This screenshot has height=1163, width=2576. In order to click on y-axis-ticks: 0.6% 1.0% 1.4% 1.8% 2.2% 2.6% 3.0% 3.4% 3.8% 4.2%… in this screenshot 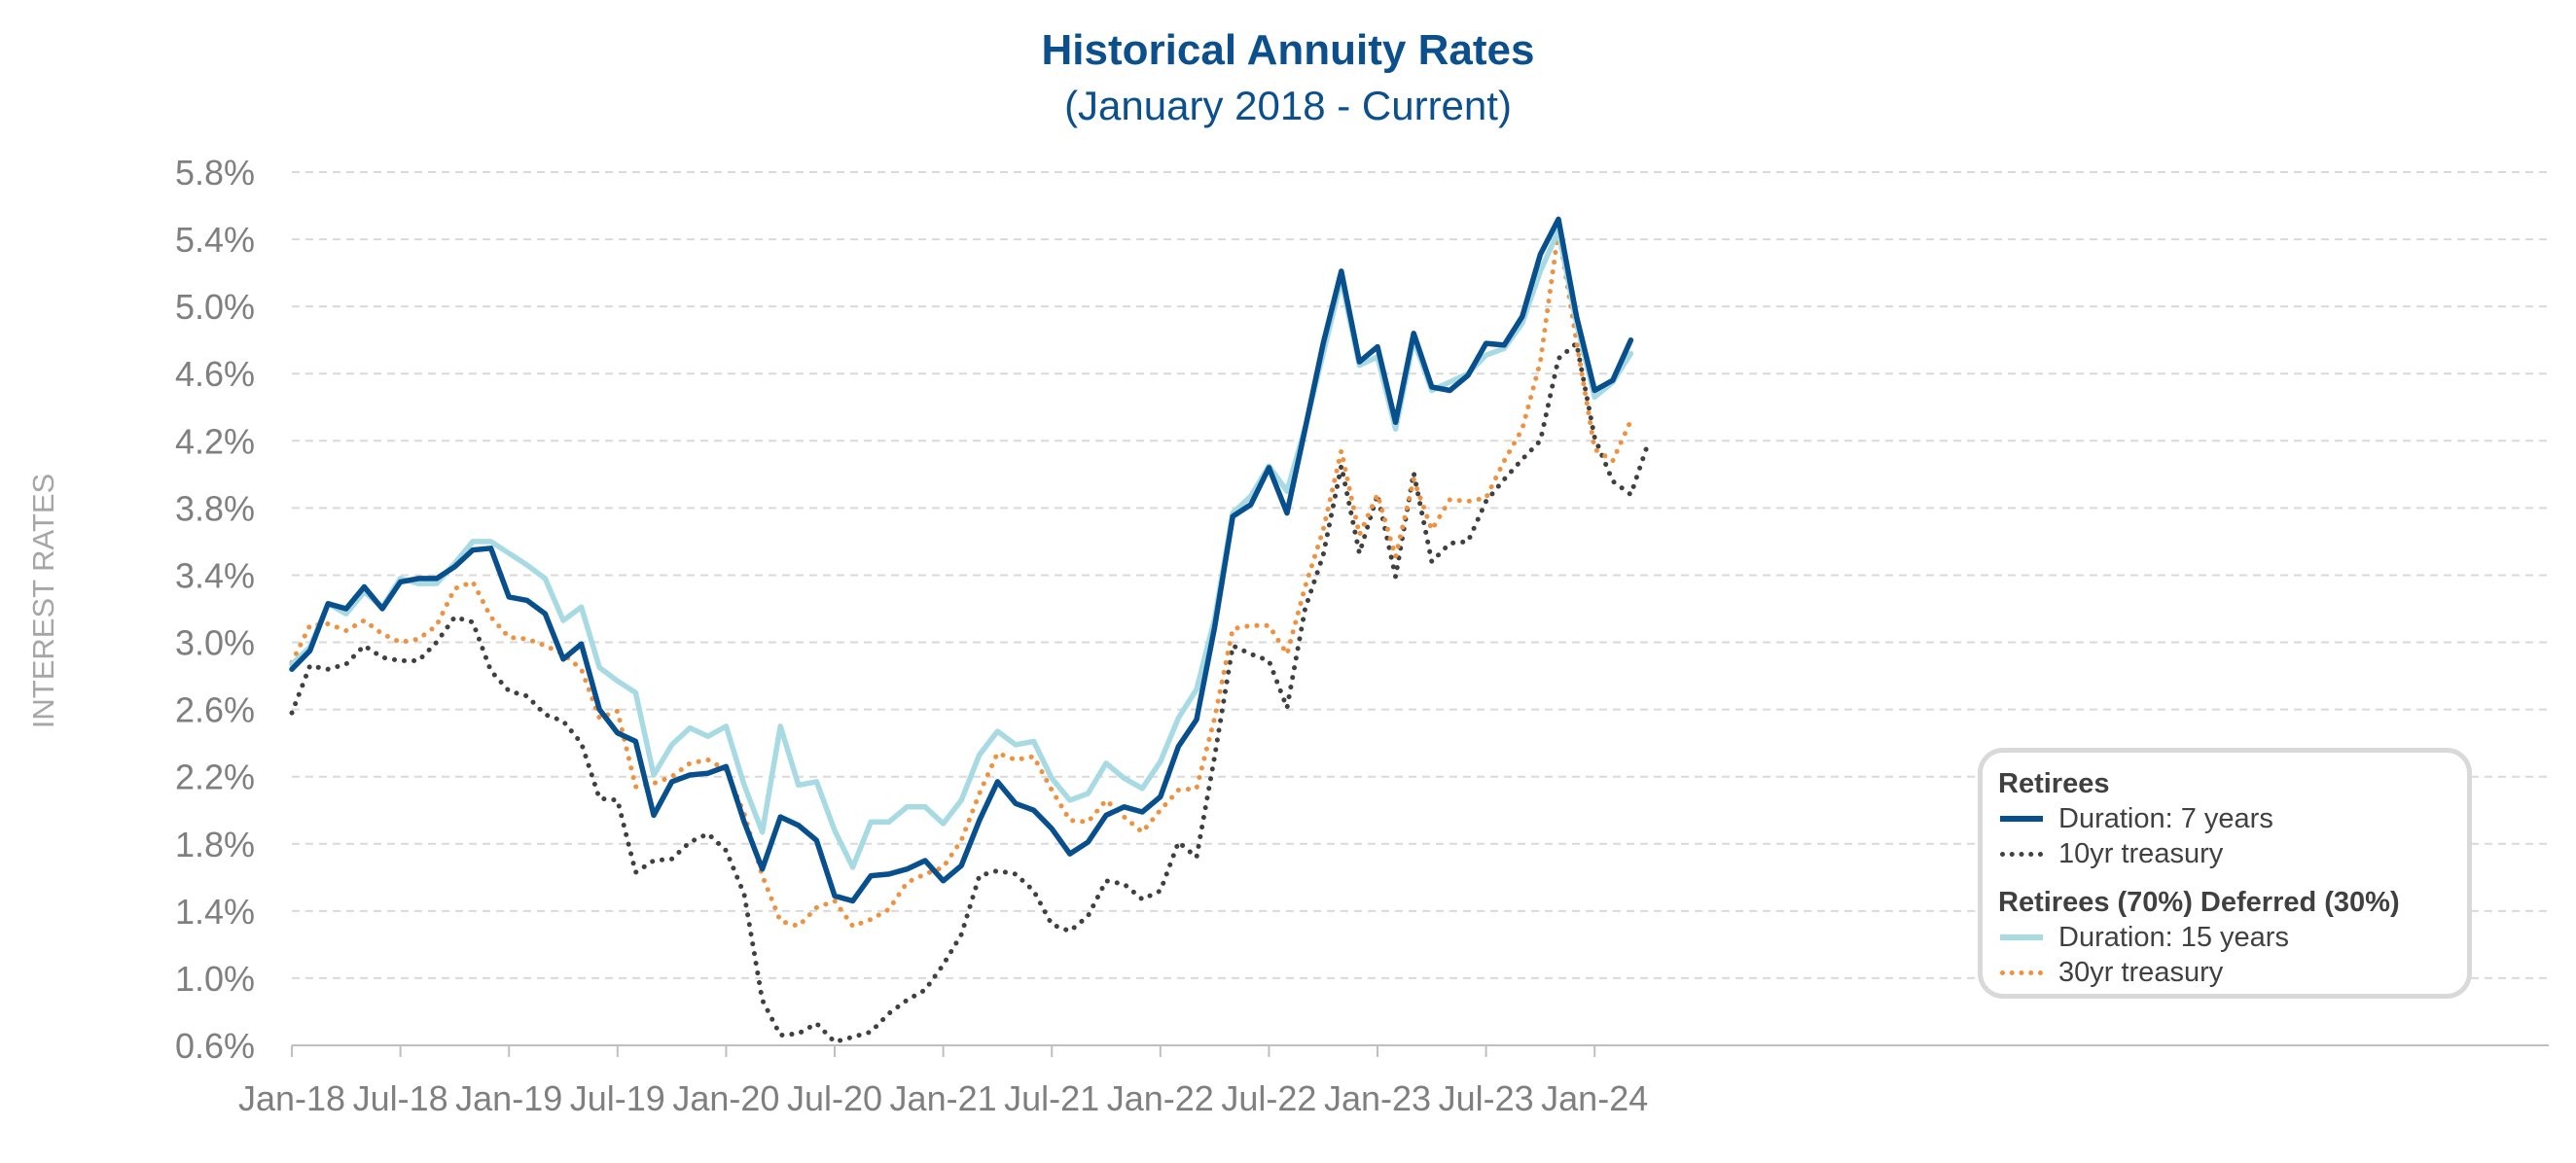, I will do `click(215, 609)`.